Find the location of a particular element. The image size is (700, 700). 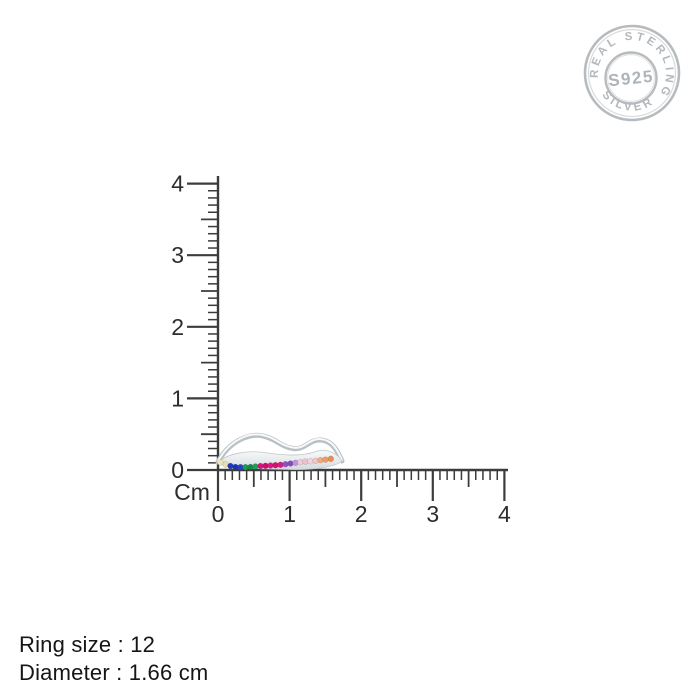

ring-front-band is located at coordinates (279, 459).